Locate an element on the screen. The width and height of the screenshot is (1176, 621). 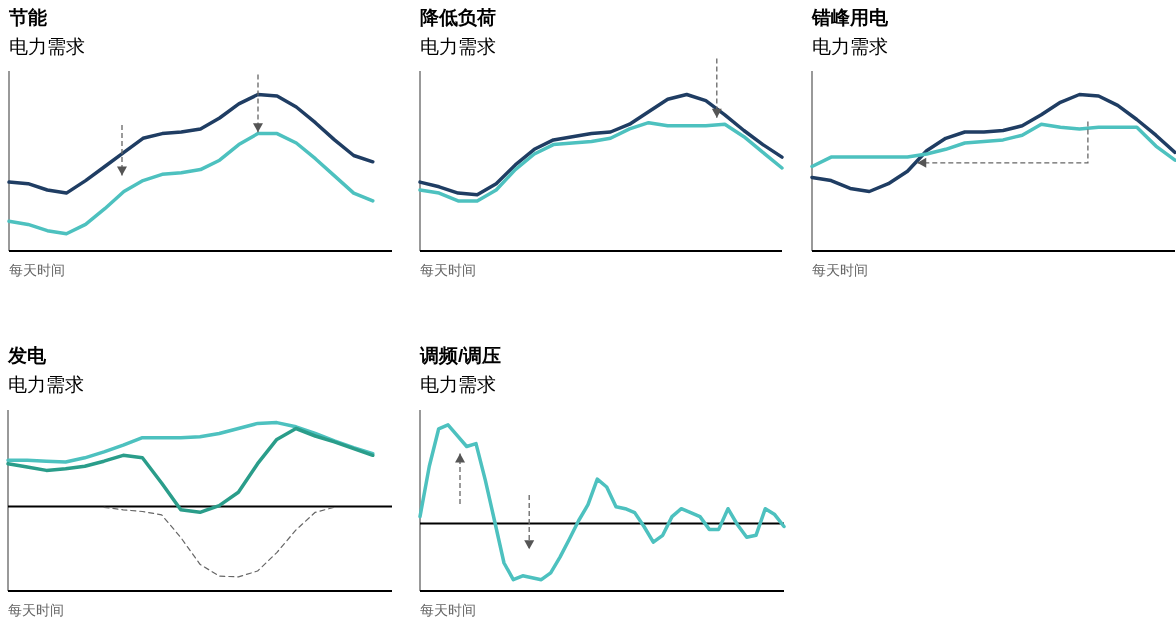
chart-title: 节能 is located at coordinates (27, 17).